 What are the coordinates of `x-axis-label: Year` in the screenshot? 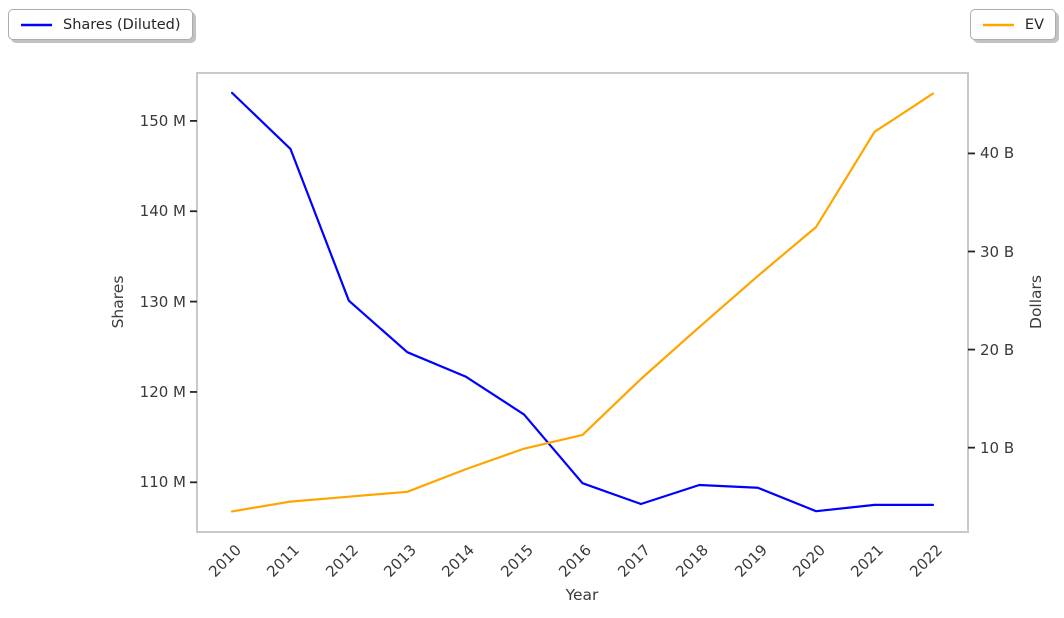 It's located at (582, 595).